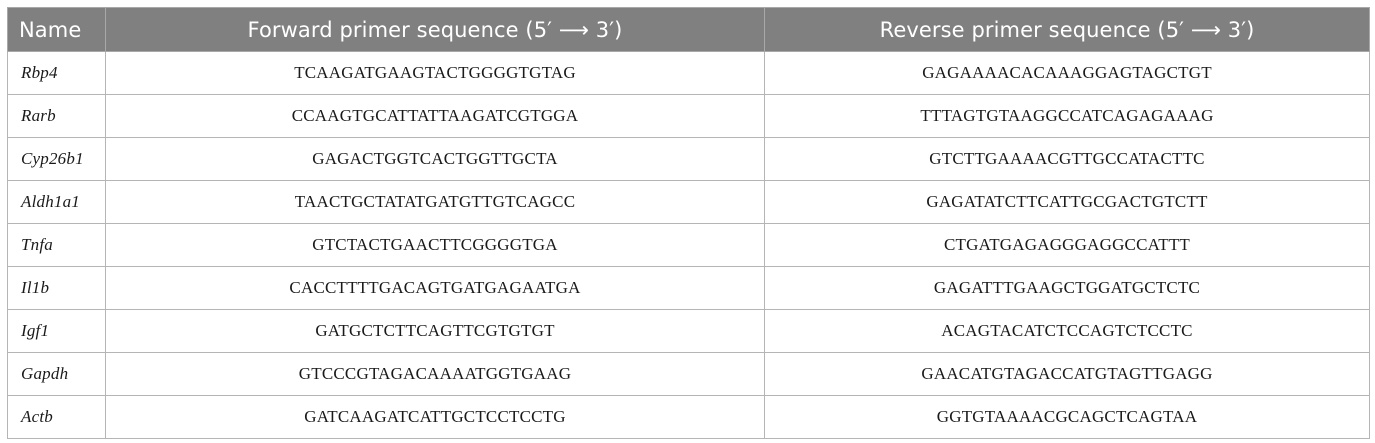 This screenshot has width=1375, height=443. I want to click on reverse-primer-cell: GAGATATCTTCATTGCGACTGTCTT, so click(1067, 202).